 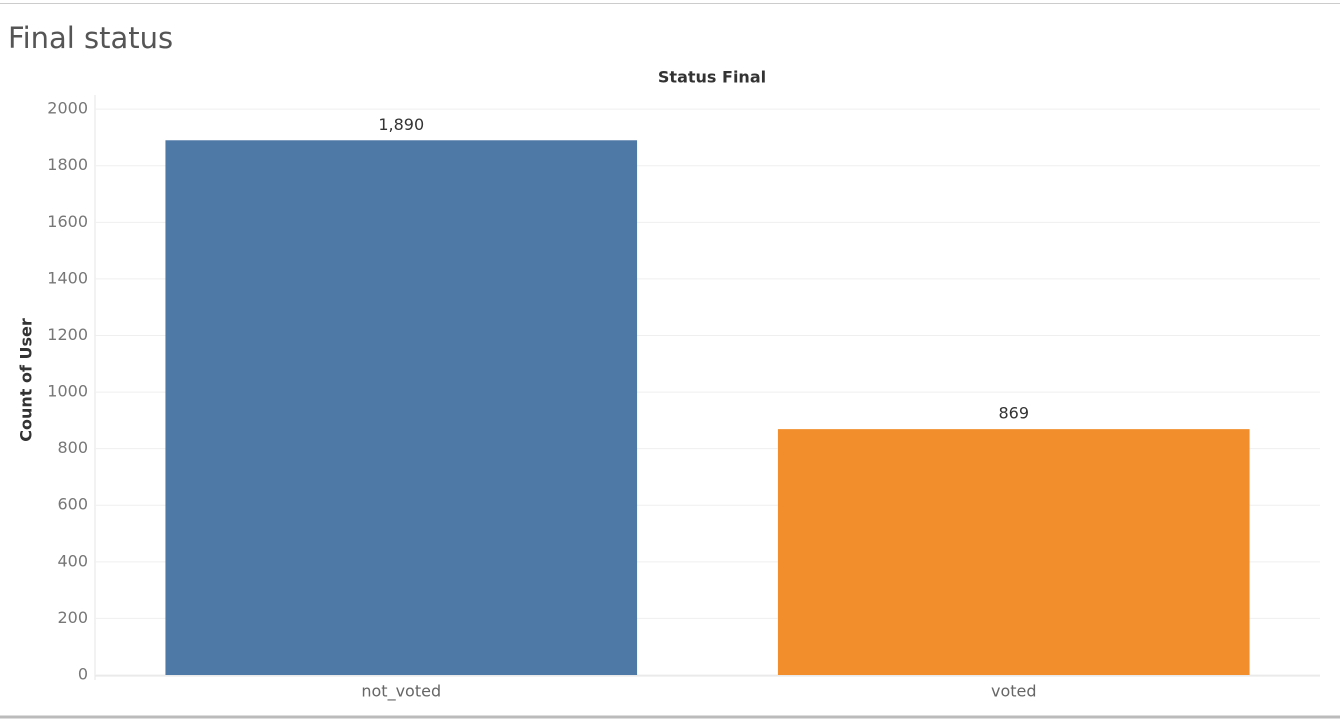 I want to click on y-tick-label: 600, so click(x=72, y=504).